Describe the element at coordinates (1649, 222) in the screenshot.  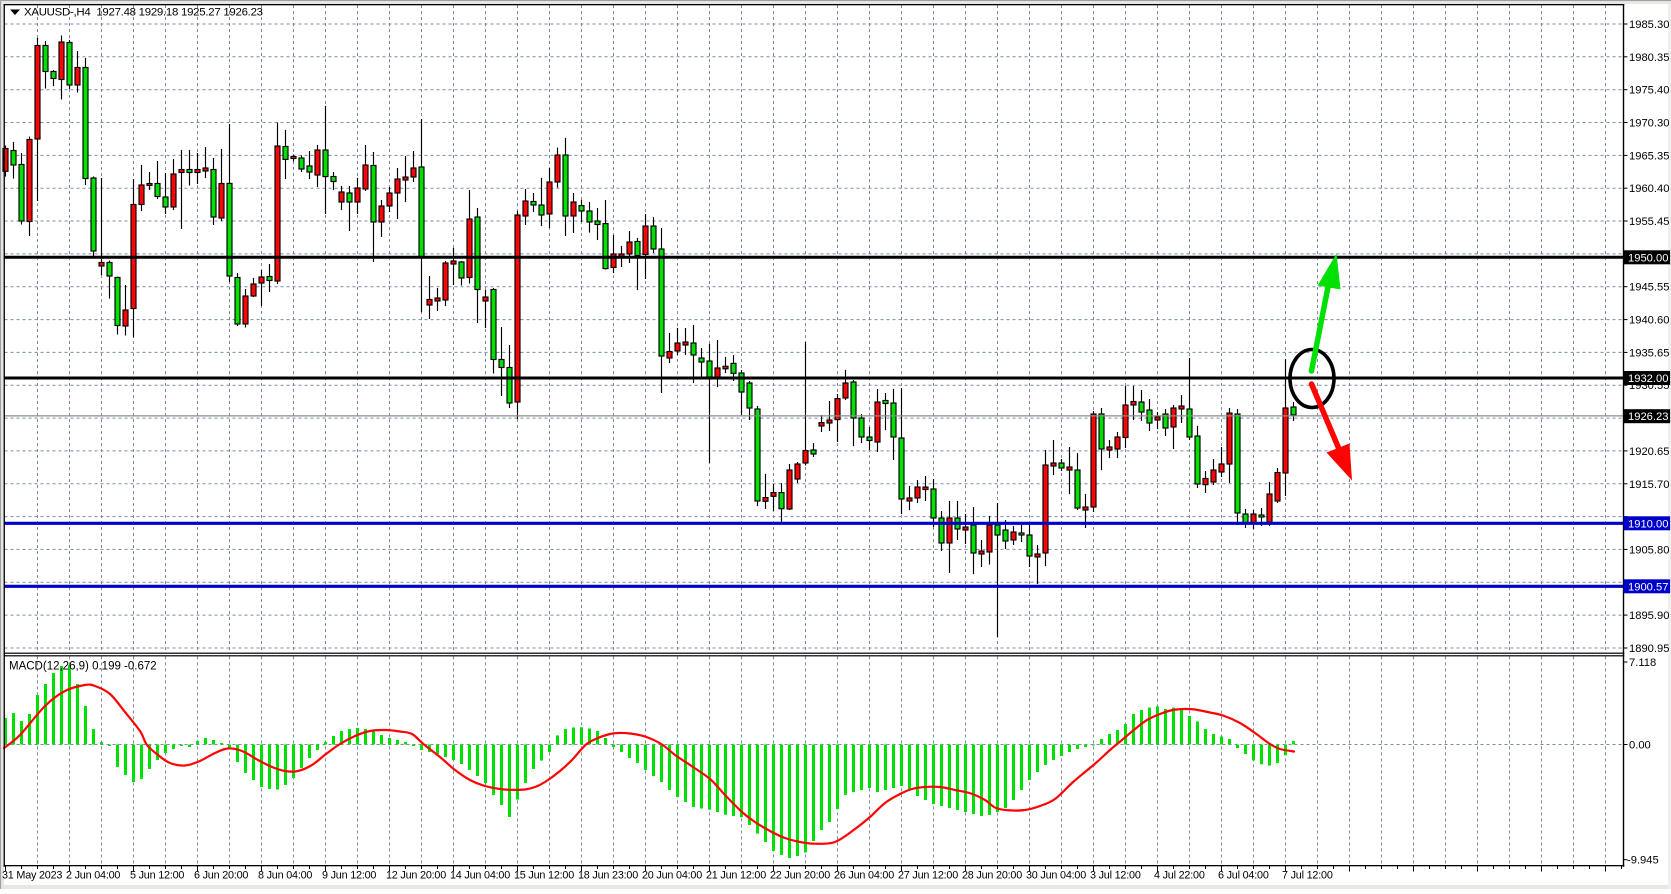
I see `svg-text: 1955.45` at that location.